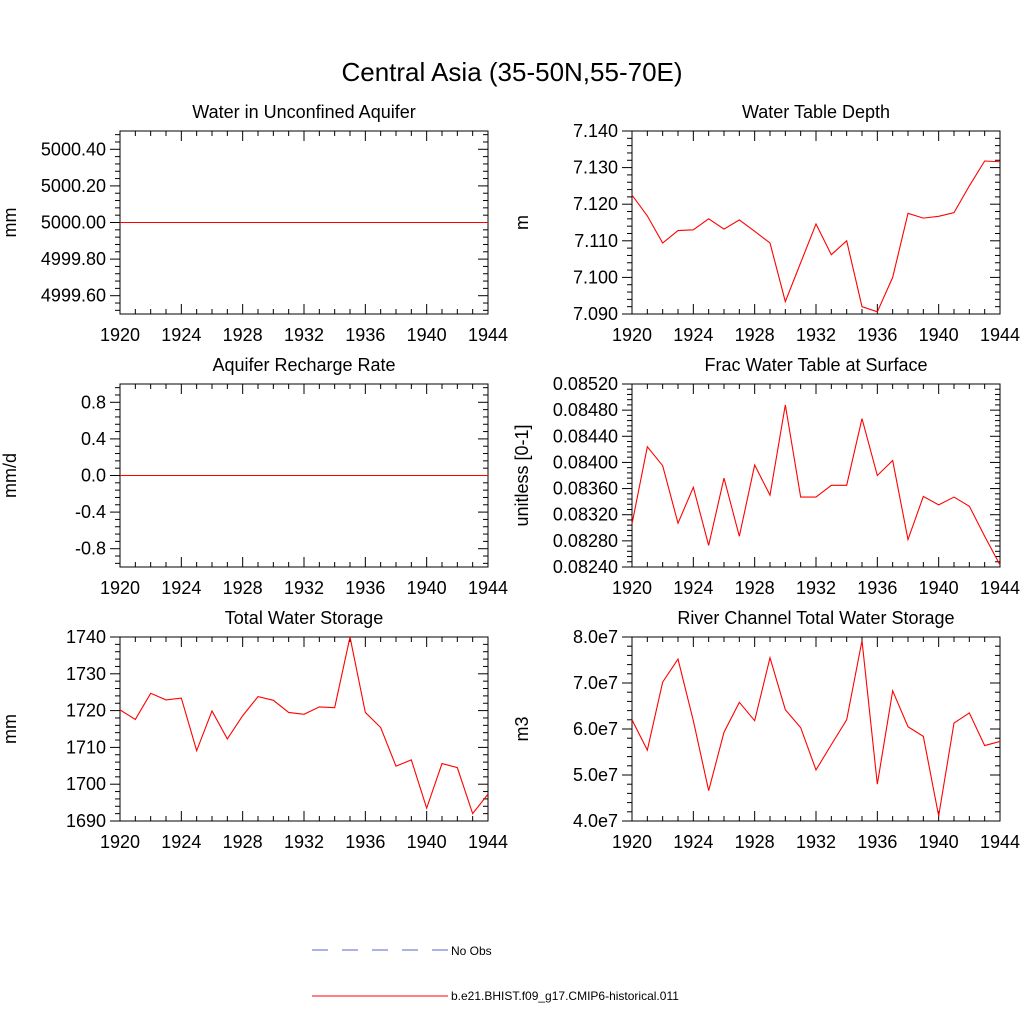  What do you see at coordinates (815, 365) in the screenshot?
I see `panel-title: Frac Water Table at Surface` at bounding box center [815, 365].